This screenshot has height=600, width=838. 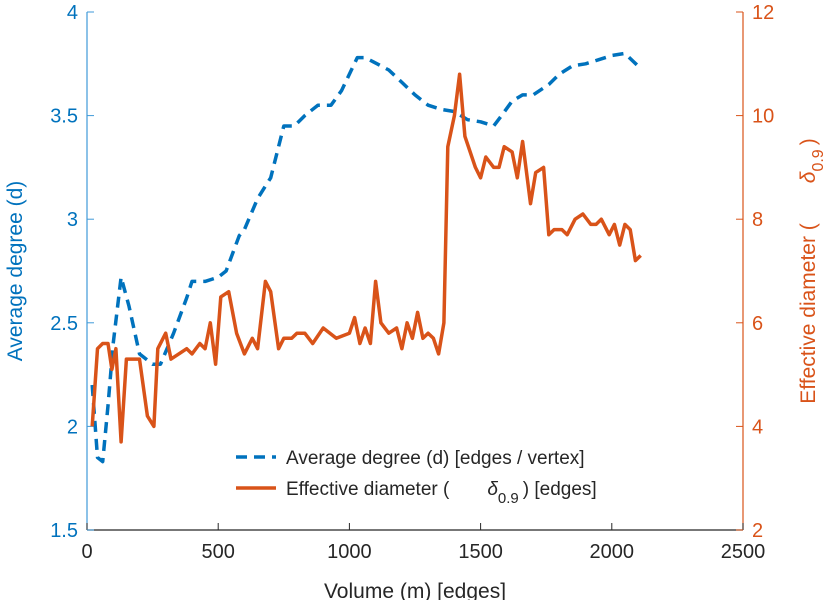 What do you see at coordinates (218, 552) in the screenshot?
I see `x-tick-label: 500` at bounding box center [218, 552].